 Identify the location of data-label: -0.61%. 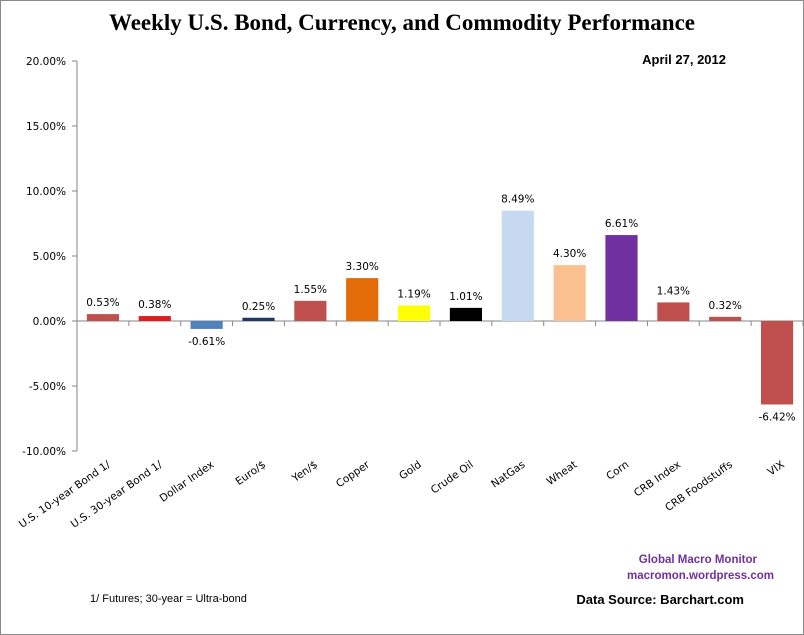
(206, 342).